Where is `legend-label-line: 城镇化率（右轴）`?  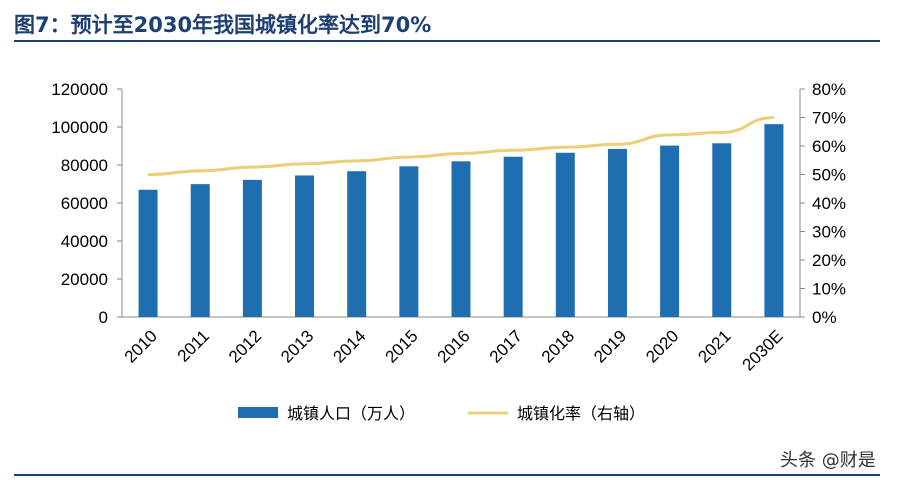
legend-label-line: 城镇化率（右轴） is located at coordinates (581, 413).